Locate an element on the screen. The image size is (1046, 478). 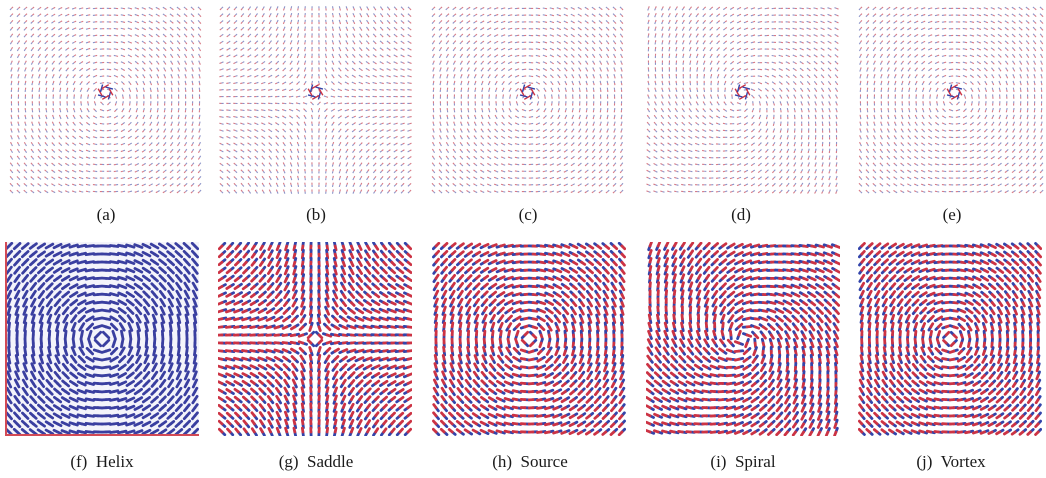
panel-f is located at coordinates (102, 339).